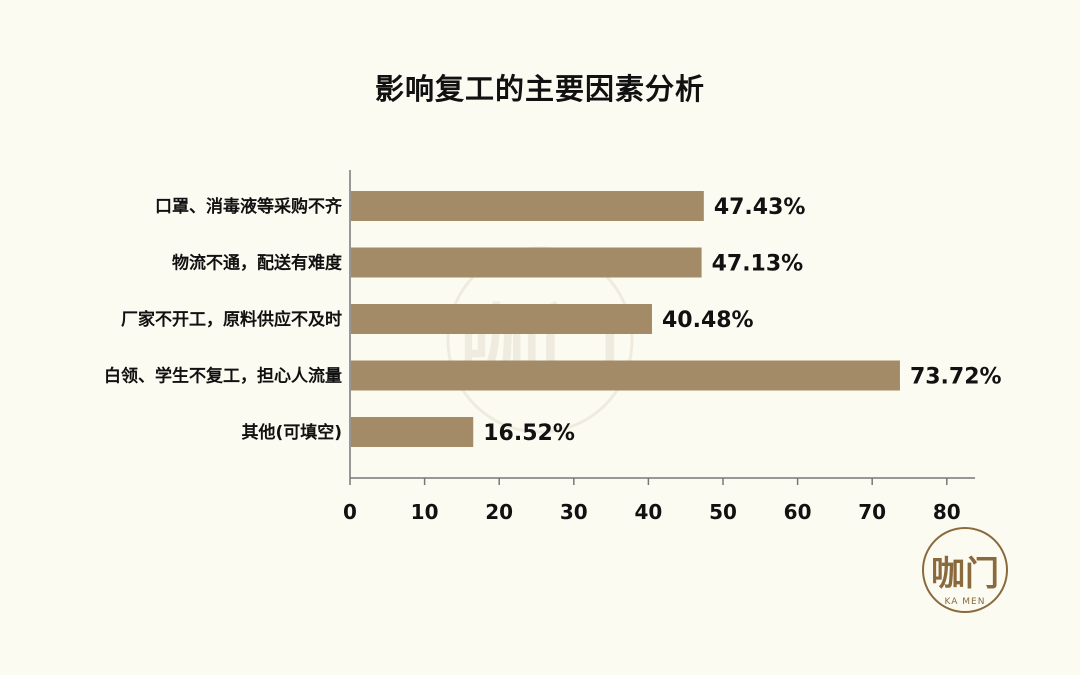 Image resolution: width=1080 pixels, height=675 pixels. Describe the element at coordinates (956, 377) in the screenshot. I see `value-label: 73.72%` at that location.